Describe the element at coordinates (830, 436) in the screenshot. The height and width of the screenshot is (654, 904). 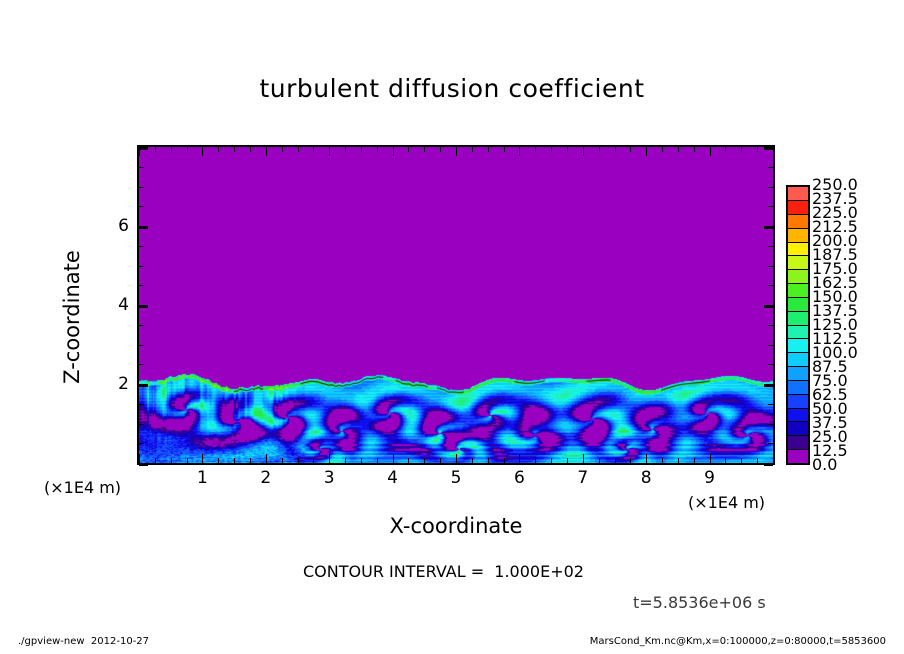
I see `colorbar-tick-label: 25.0` at that location.